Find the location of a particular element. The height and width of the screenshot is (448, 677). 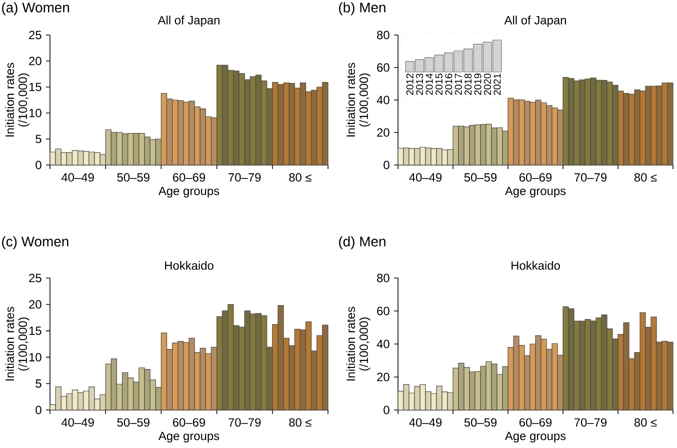

chart-title: (a) Women is located at coordinates (36, 9).